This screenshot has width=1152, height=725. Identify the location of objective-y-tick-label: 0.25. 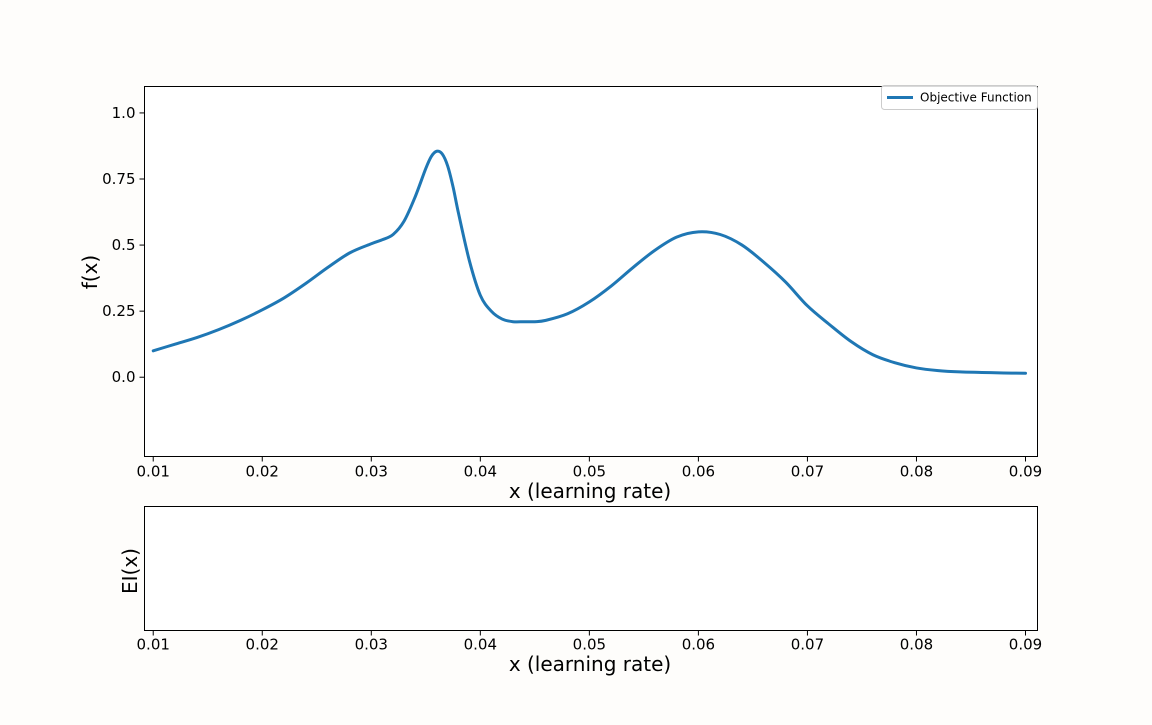
(118, 311).